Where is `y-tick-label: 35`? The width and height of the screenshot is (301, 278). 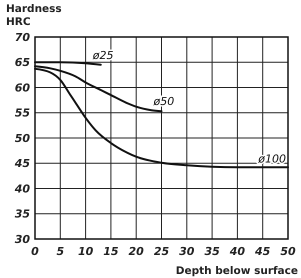
y-tick-label: 35 is located at coordinates (22, 214).